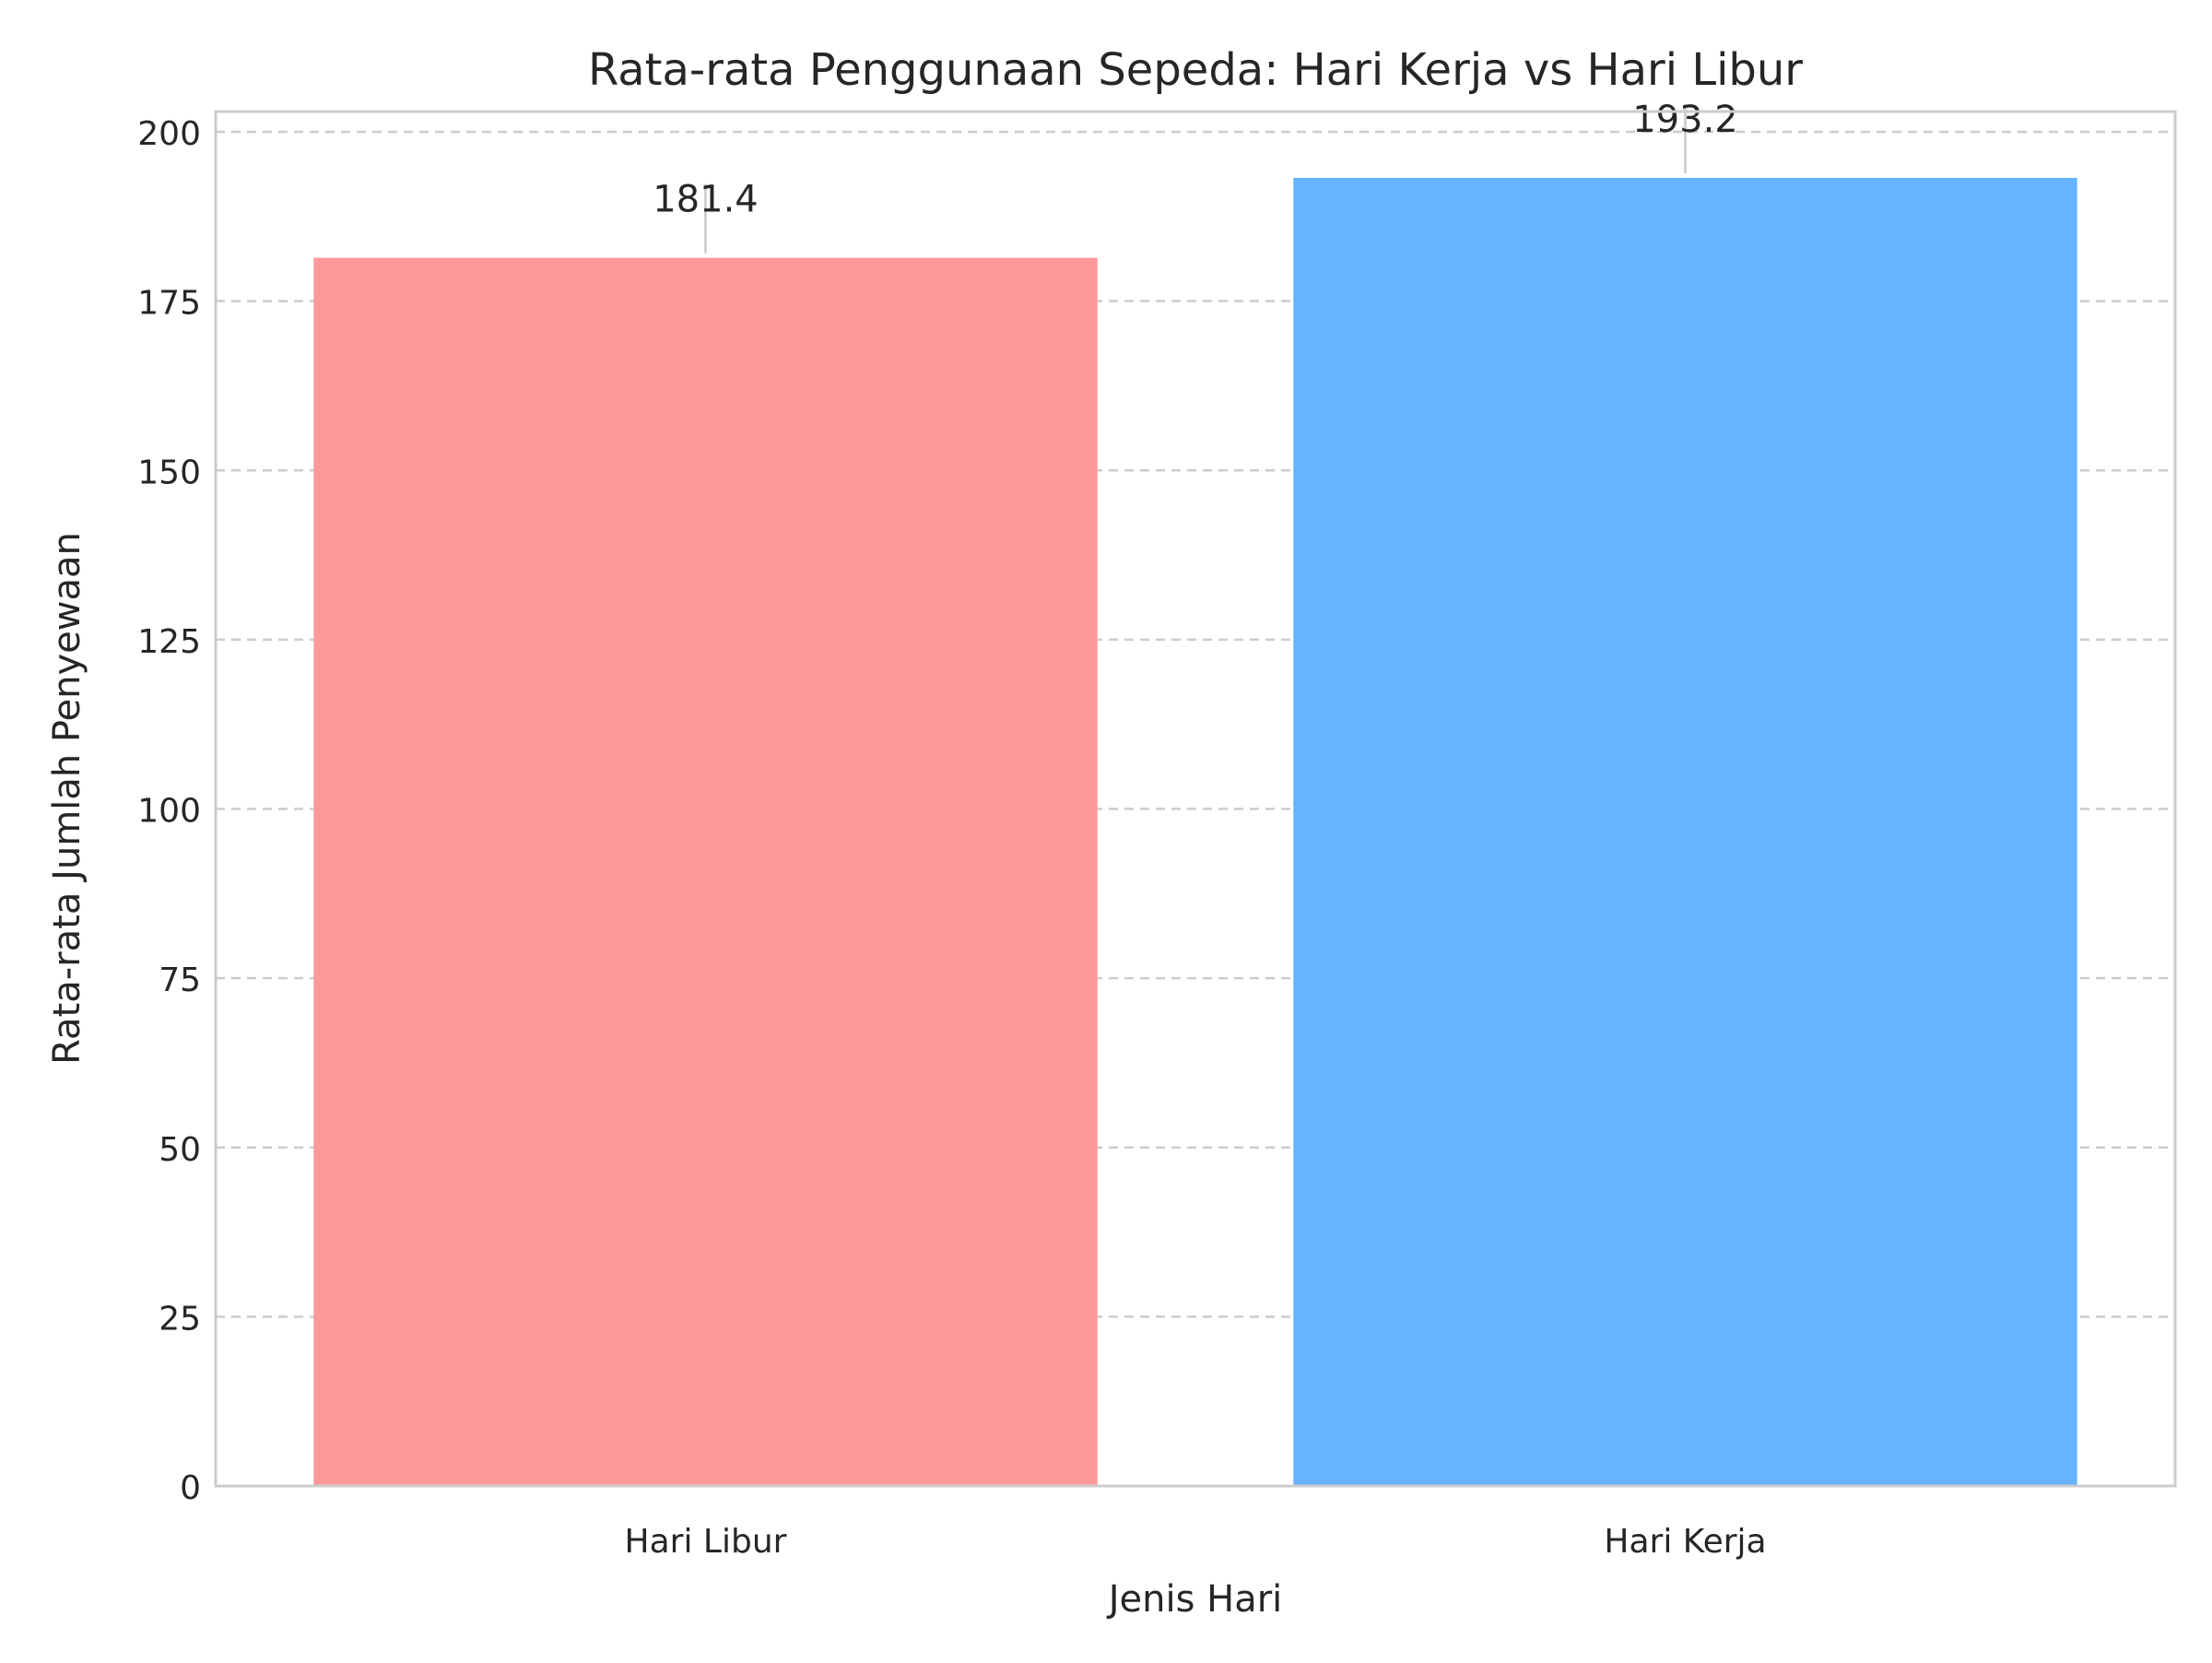  Describe the element at coordinates (706, 200) in the screenshot. I see `value-label: 181.4` at that location.